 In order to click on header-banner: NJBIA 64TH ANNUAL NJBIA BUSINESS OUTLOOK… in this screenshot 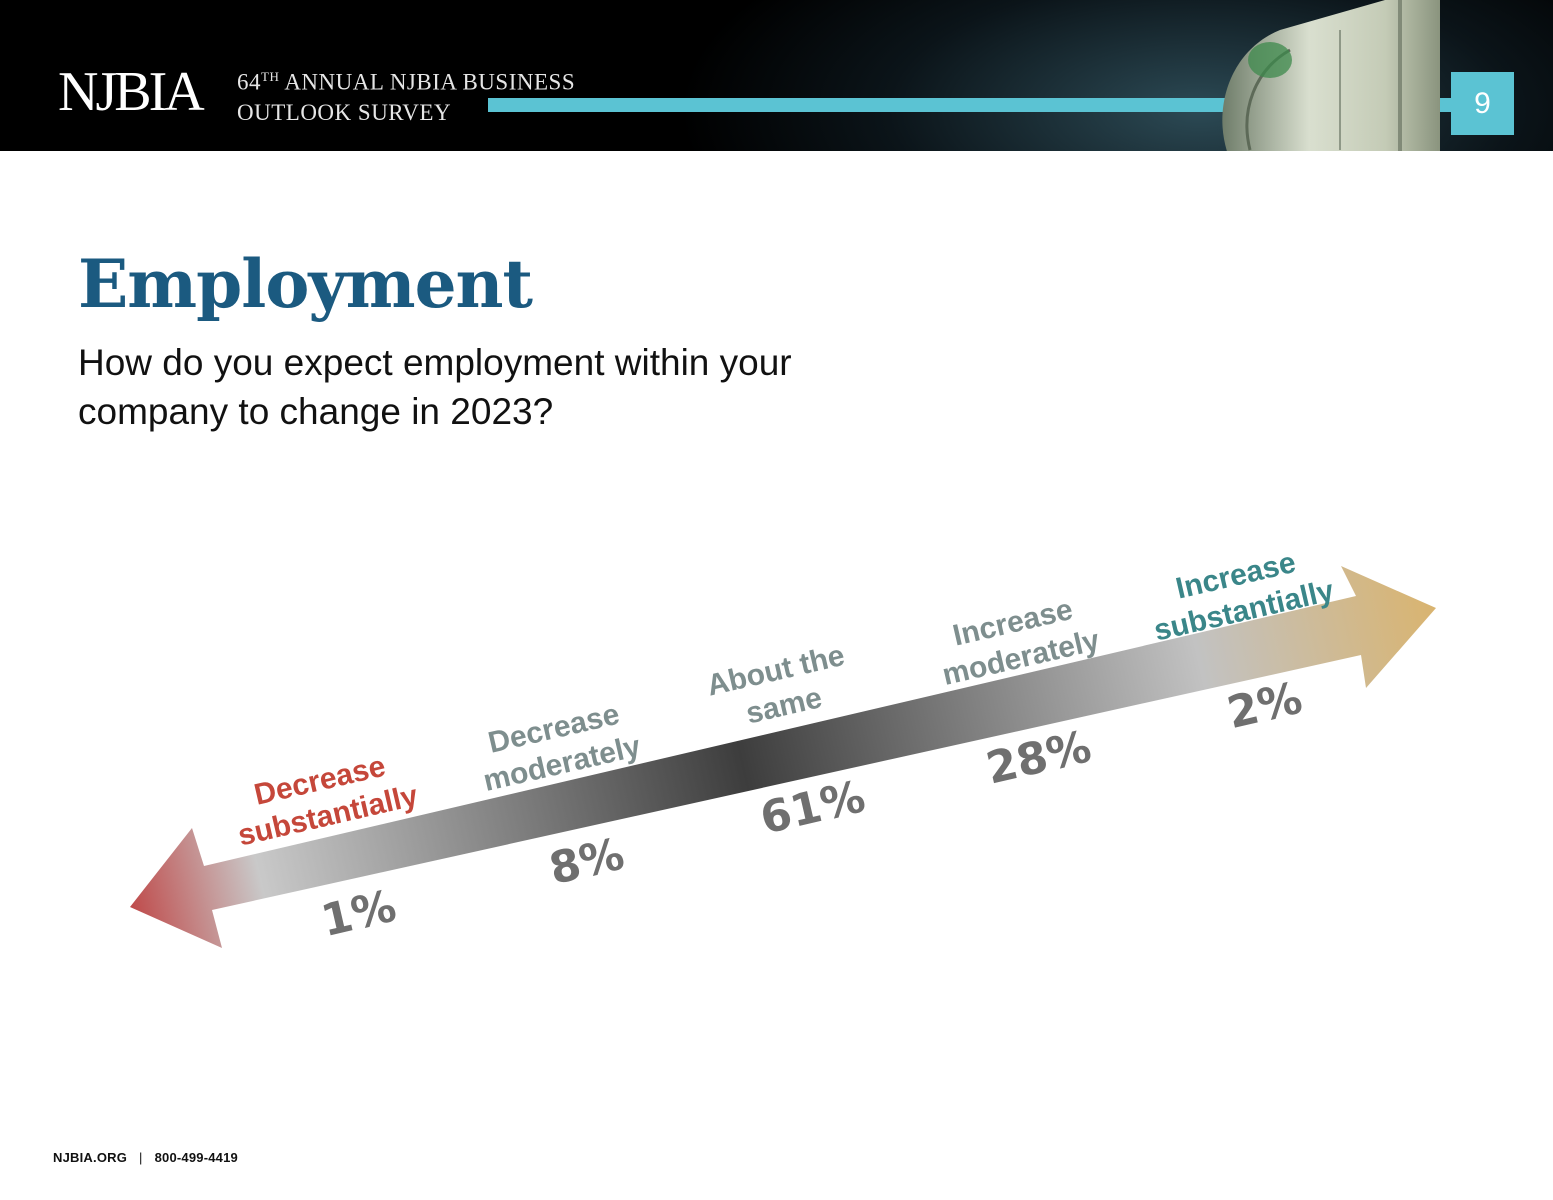, I will do `click(776, 75)`.